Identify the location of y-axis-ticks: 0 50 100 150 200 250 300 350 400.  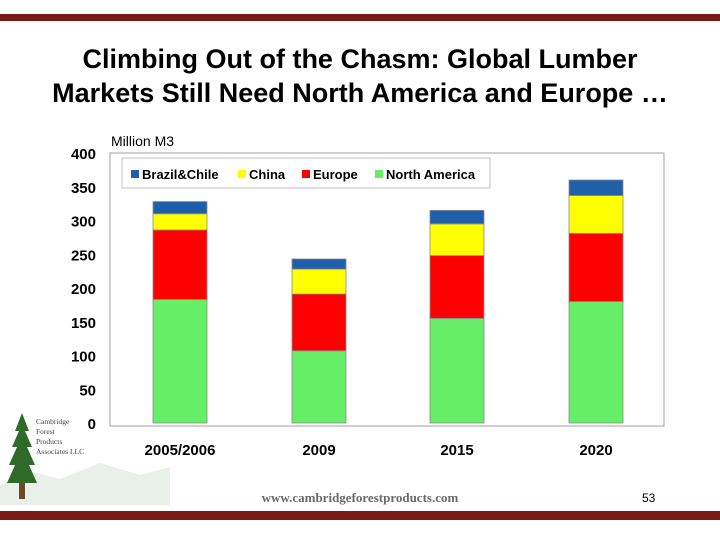
(83, 289).